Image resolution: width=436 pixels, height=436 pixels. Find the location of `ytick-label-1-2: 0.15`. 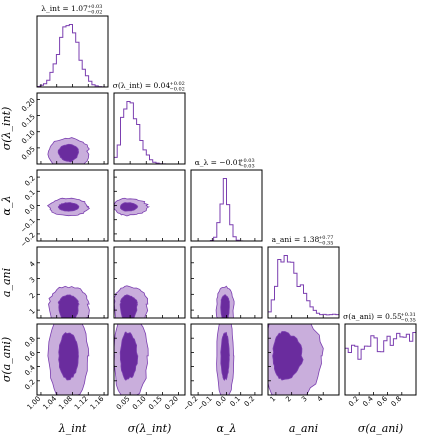

ytick-label-1-2: 0.15 is located at coordinates (28, 121).